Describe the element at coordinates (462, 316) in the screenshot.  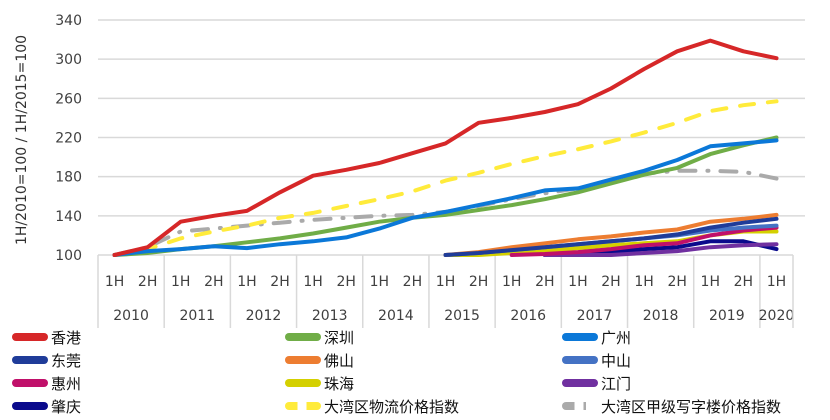
I see `x-tick-year: 2015` at that location.